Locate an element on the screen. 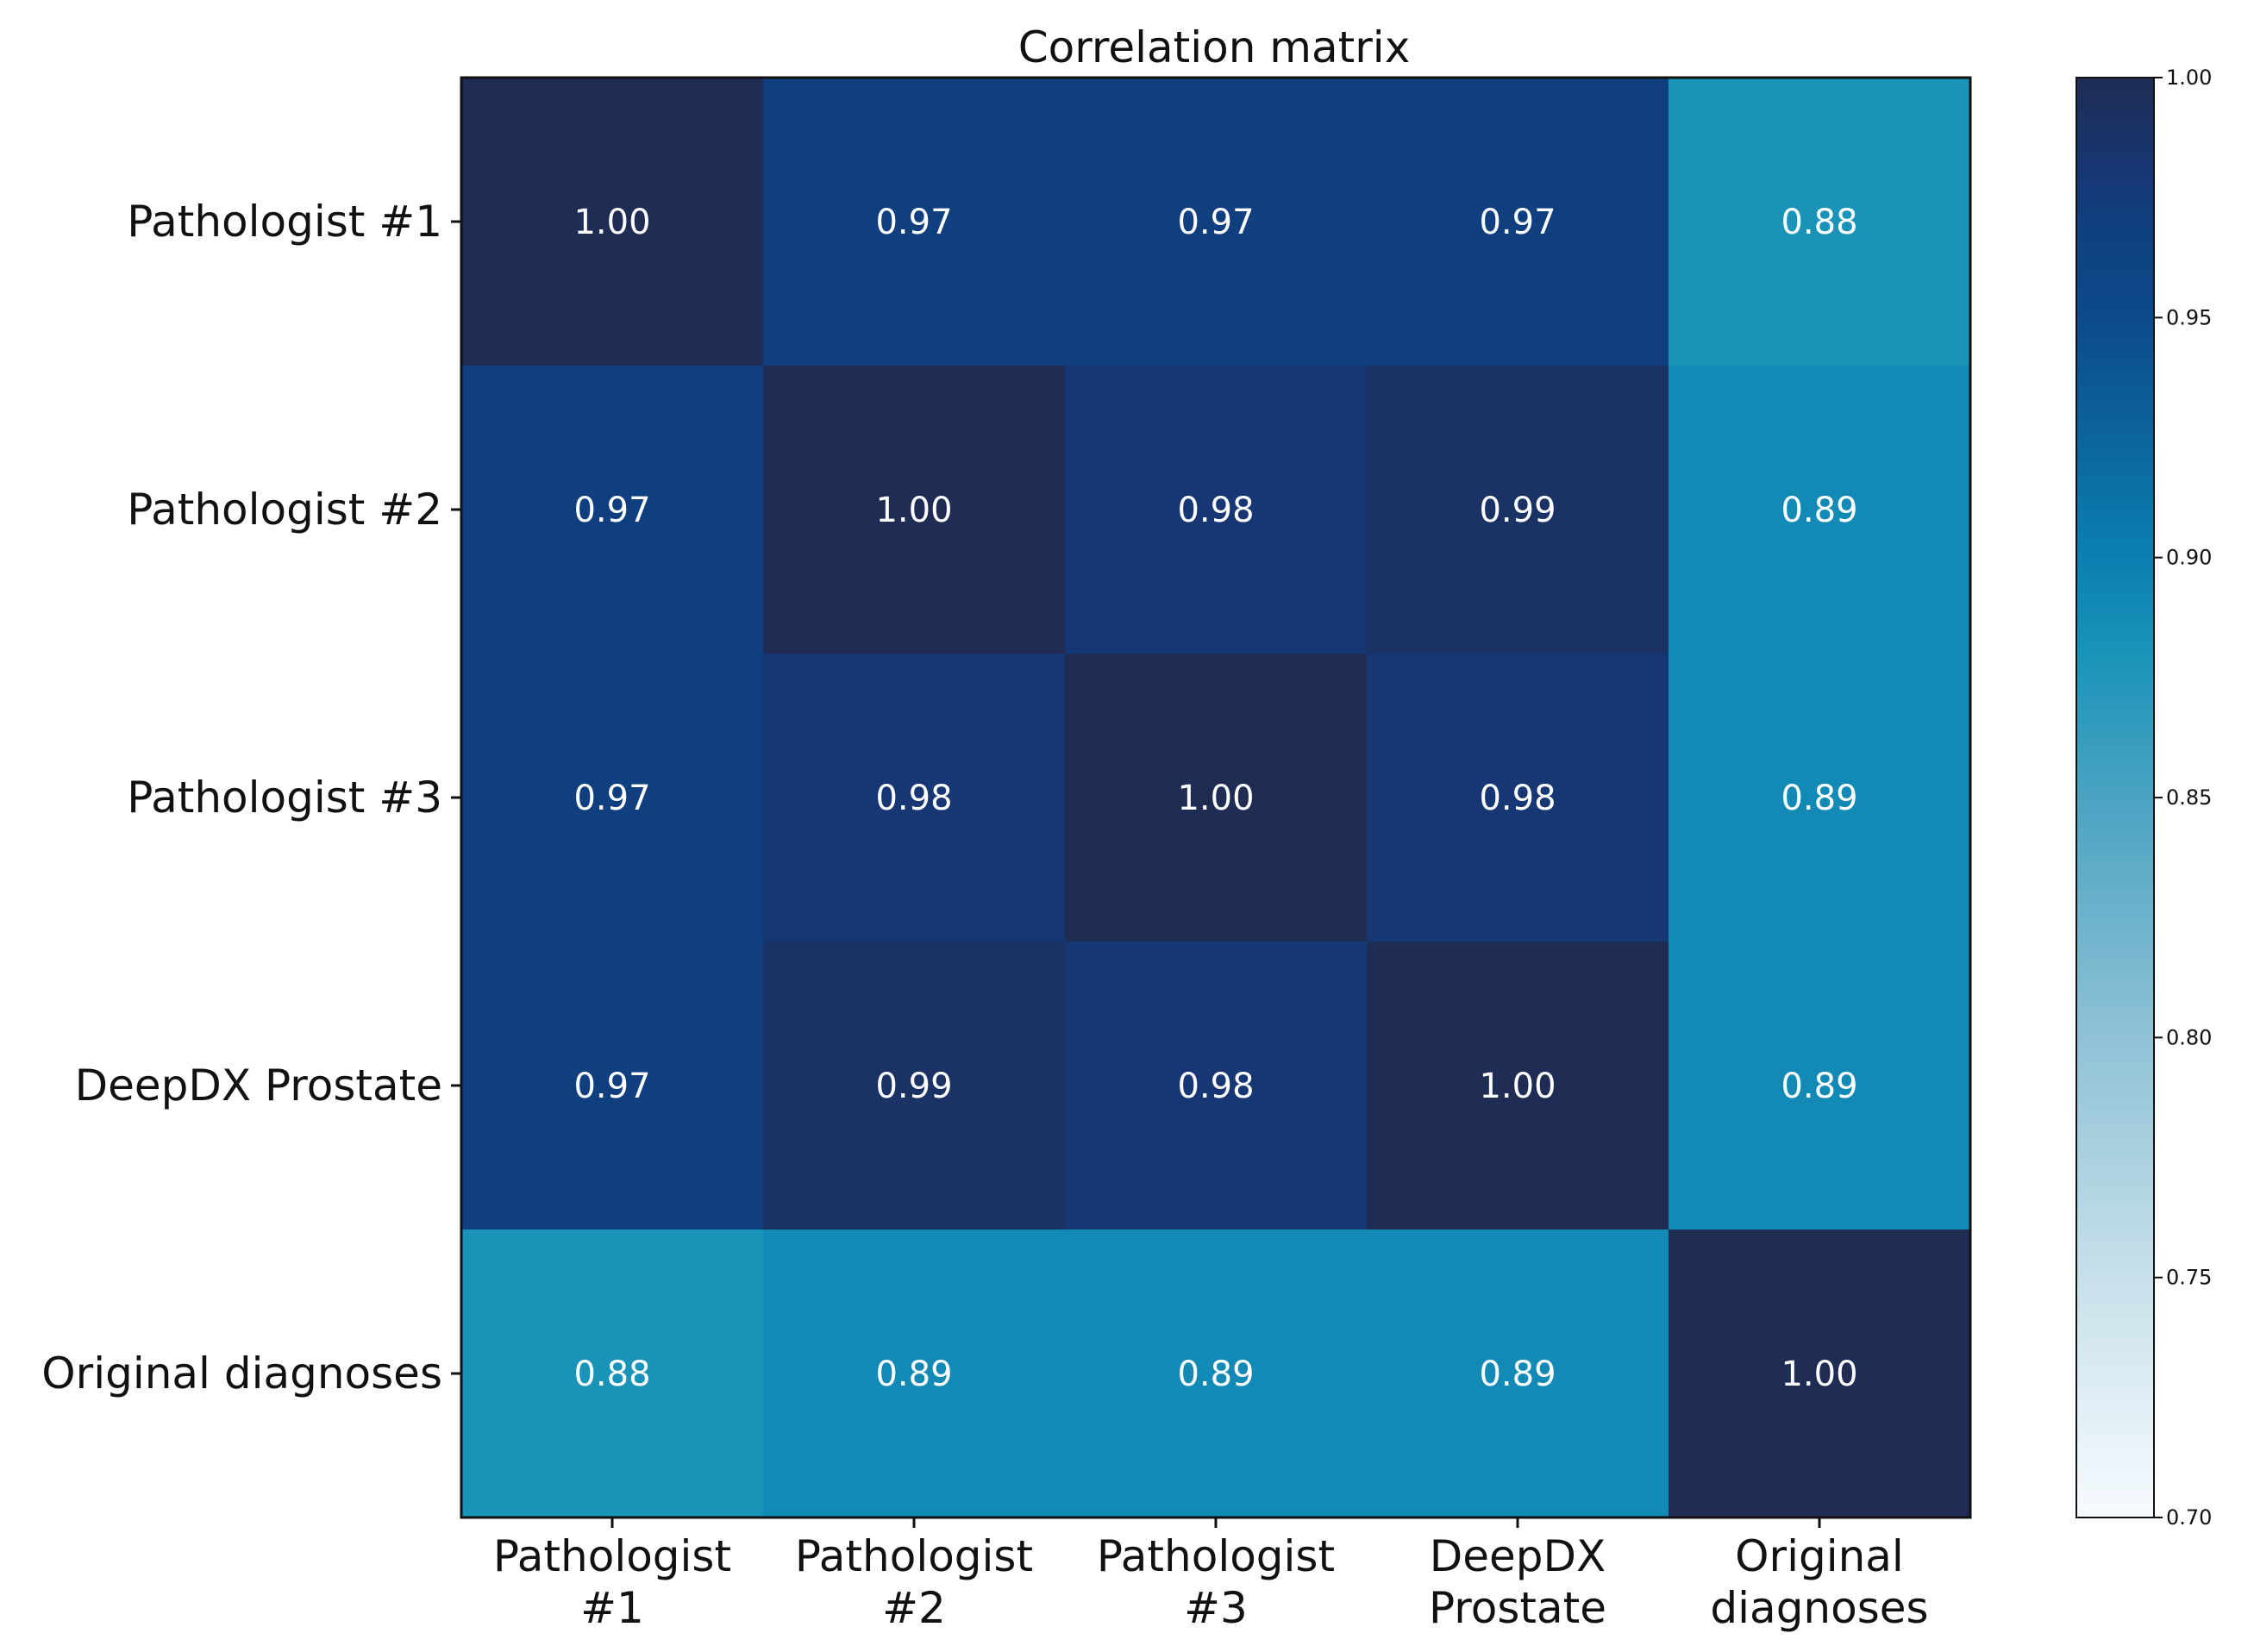 The width and height of the screenshot is (2254, 1652). colorbar-axis: 0.70 0.75 0.80 0.85 0.90 0.95 1.00 is located at coordinates (2183, 798).